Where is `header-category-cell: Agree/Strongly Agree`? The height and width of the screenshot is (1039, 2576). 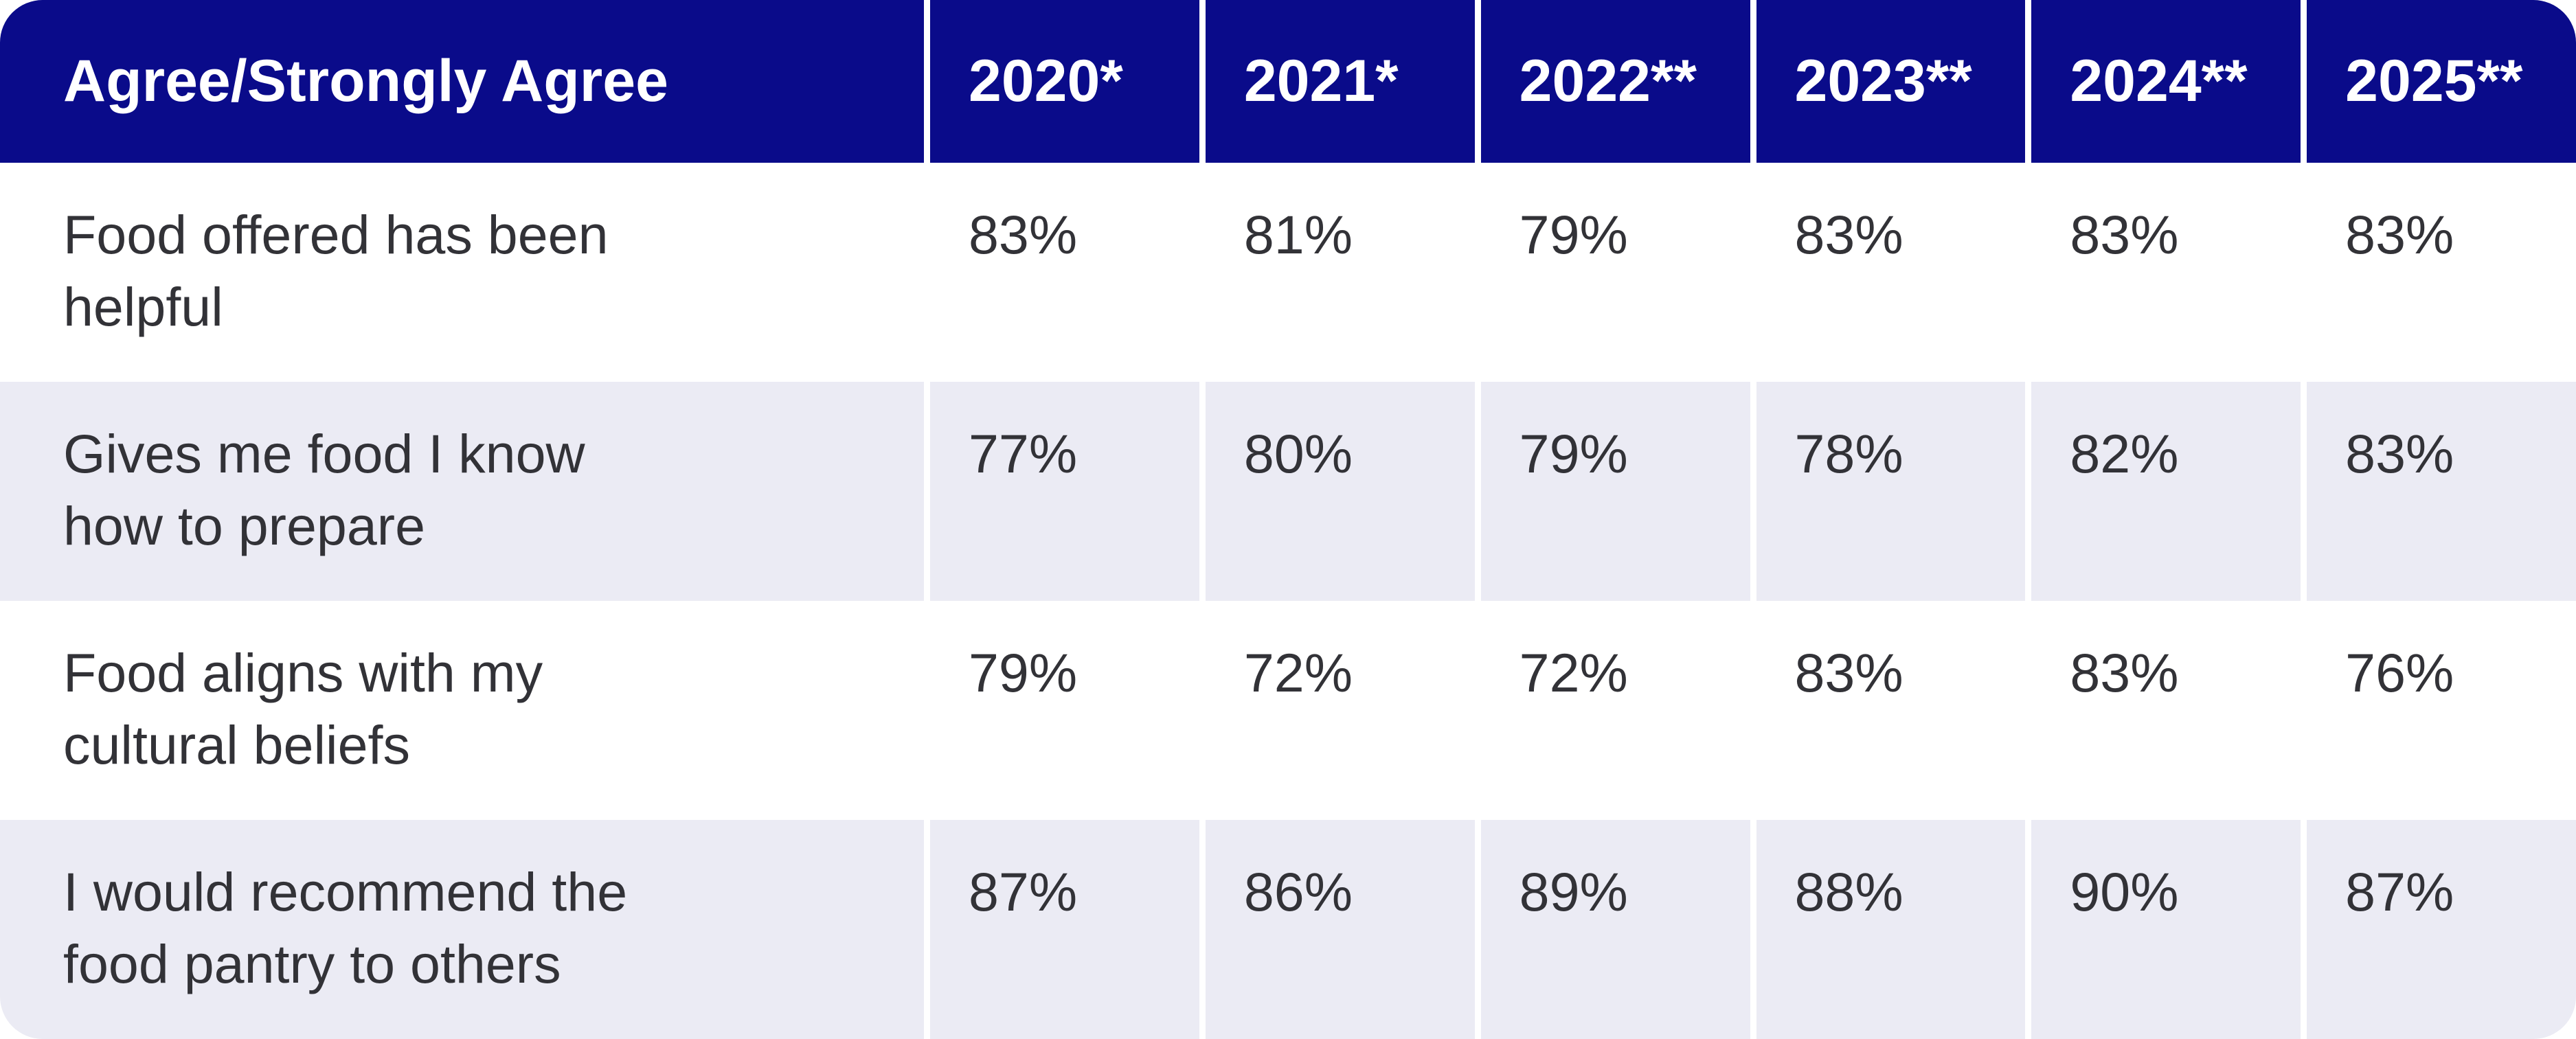
header-category-cell: Agree/Strongly Agree is located at coordinates (462, 81).